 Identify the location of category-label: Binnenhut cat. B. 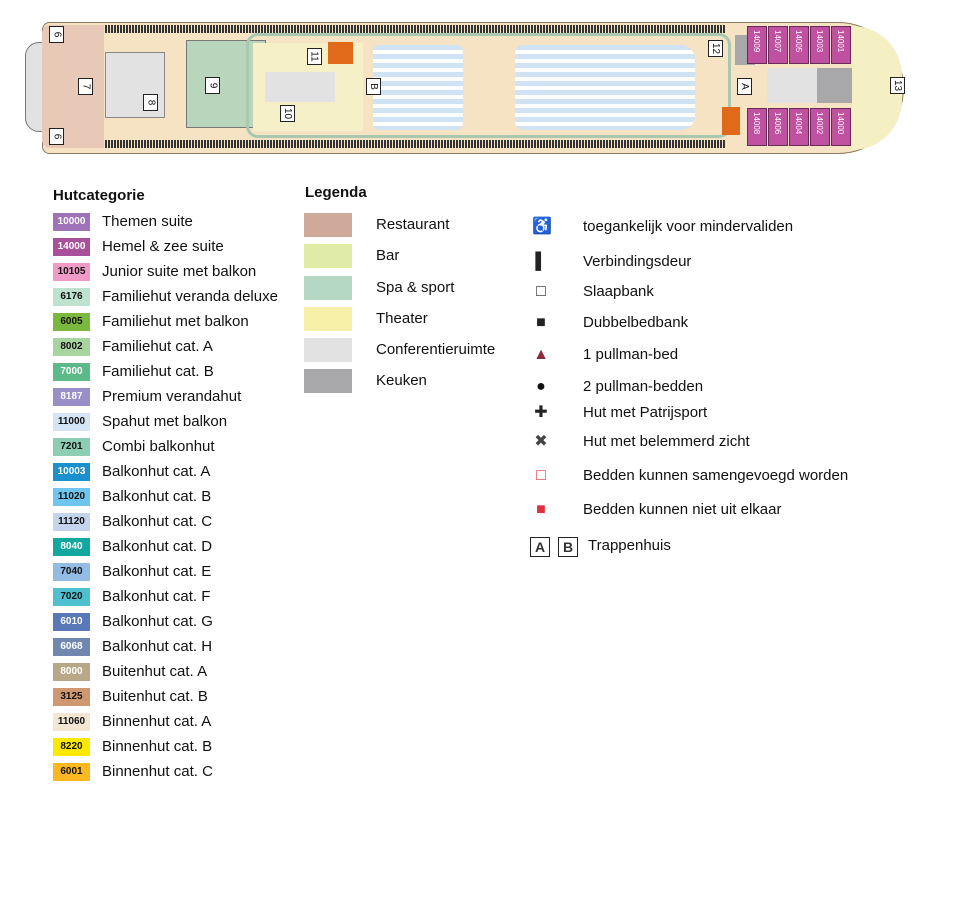
(157, 746).